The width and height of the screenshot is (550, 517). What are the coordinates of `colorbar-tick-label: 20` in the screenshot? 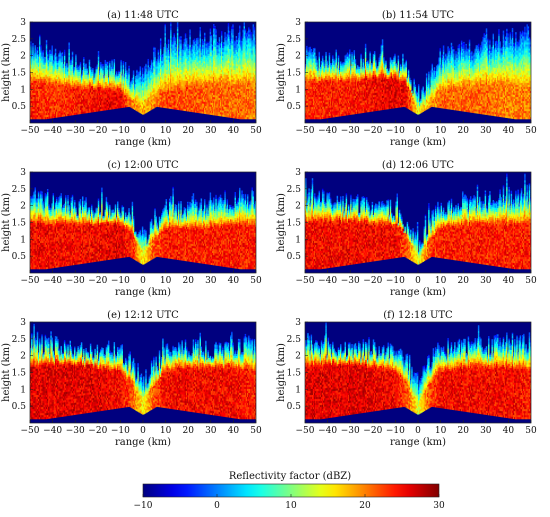 It's located at (365, 506).